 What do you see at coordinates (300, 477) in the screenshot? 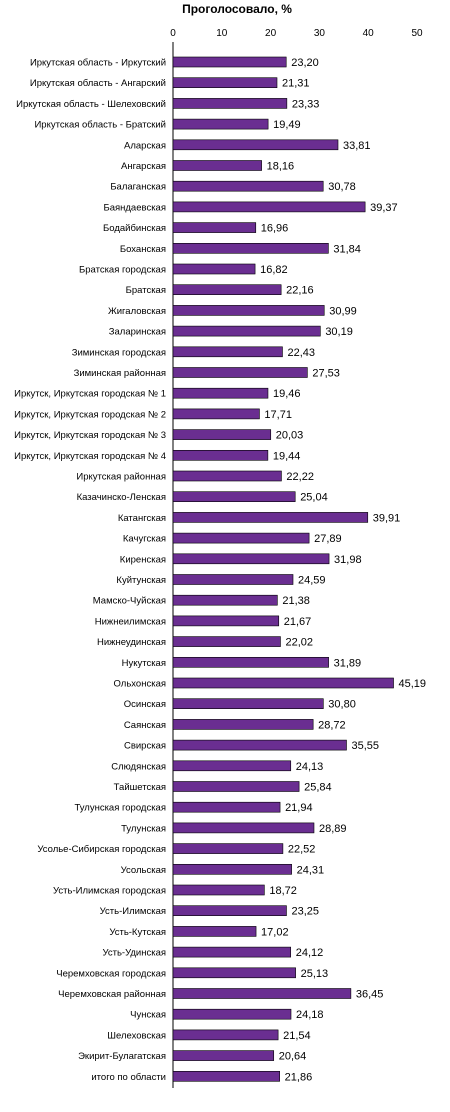
I see `data-label: 22,22` at bounding box center [300, 477].